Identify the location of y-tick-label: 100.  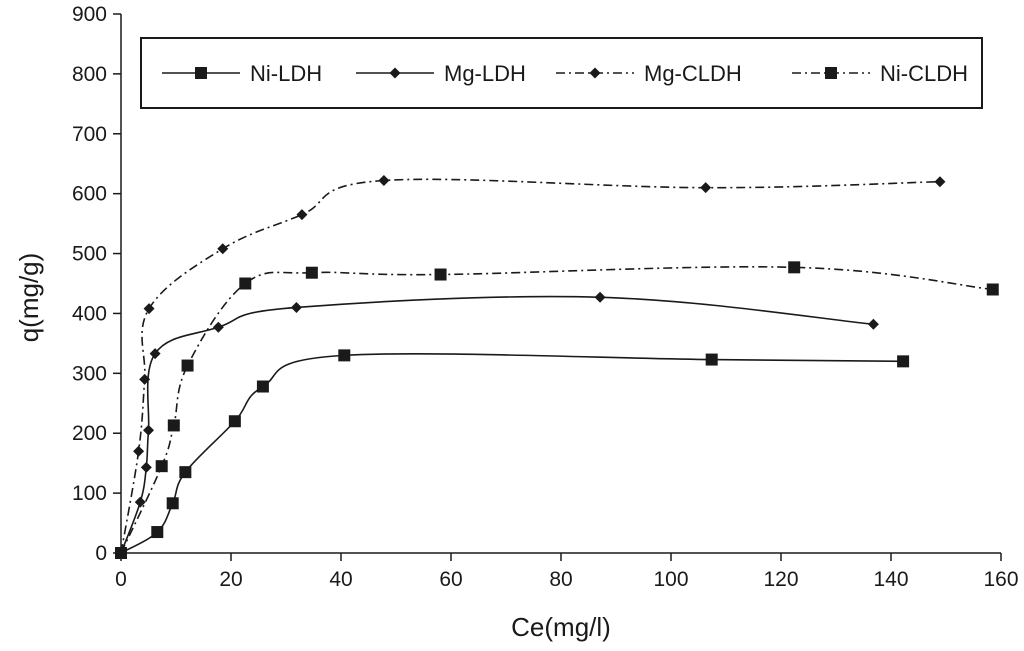
(89, 493).